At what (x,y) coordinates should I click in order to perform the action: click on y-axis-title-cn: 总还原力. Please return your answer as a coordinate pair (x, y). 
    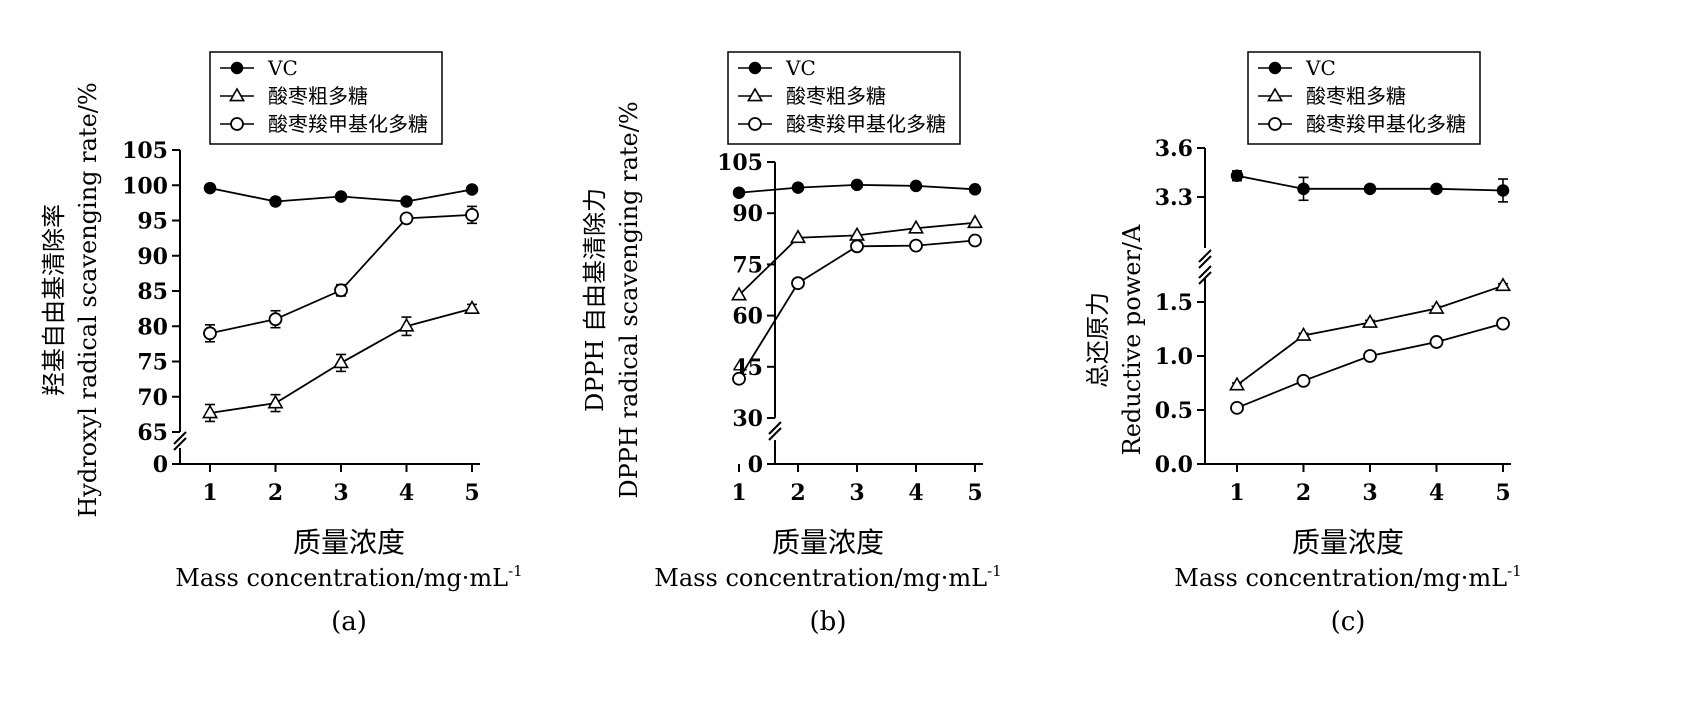
    Looking at the image, I should click on (1098, 340).